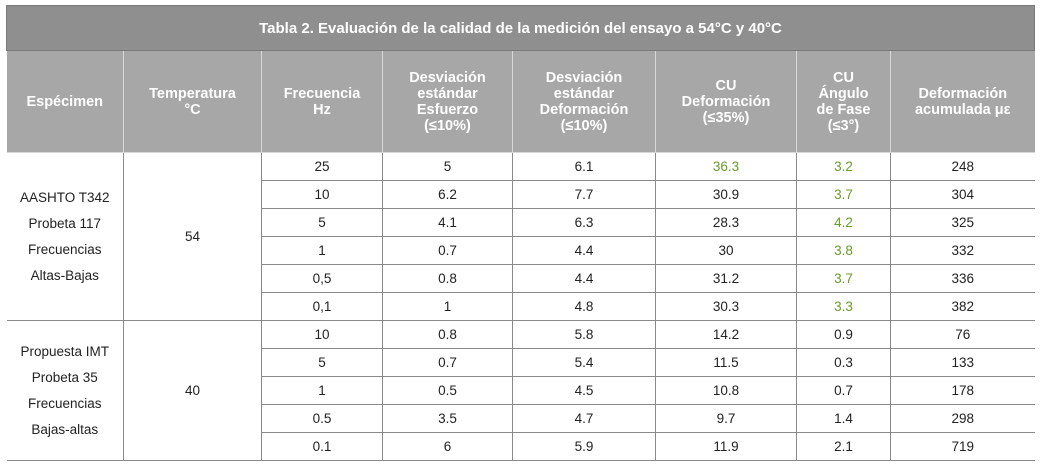 This screenshot has width=1041, height=471. Describe the element at coordinates (843, 362) in the screenshot. I see `cu-phase-cell: 0.3` at that location.